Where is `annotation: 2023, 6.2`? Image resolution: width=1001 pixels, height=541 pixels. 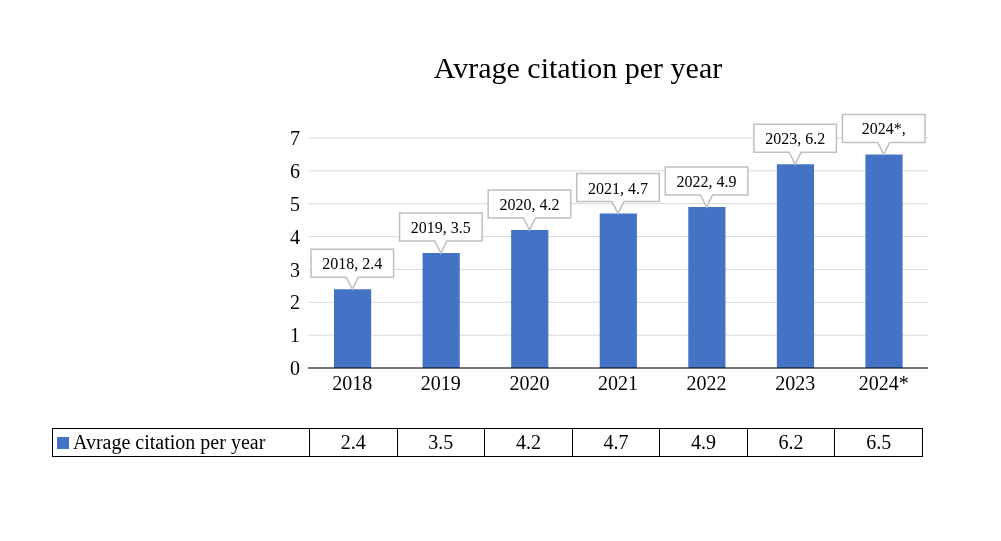
annotation: 2023, 6.2 is located at coordinates (795, 139).